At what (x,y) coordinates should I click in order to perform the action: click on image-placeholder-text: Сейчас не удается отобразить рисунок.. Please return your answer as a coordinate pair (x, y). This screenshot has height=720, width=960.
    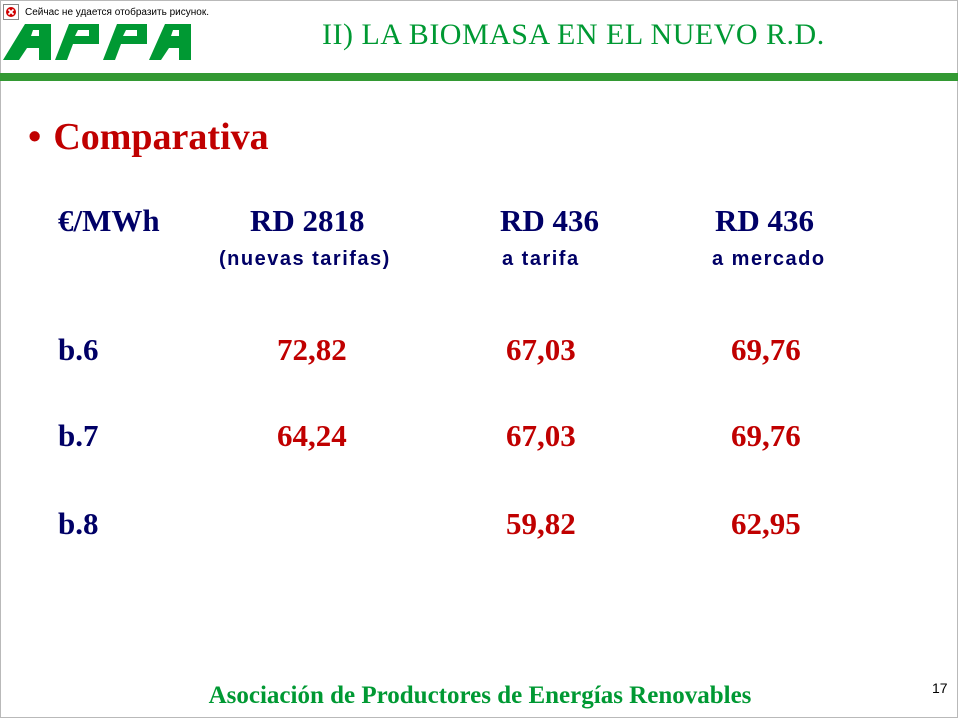
    Looking at the image, I should click on (117, 12).